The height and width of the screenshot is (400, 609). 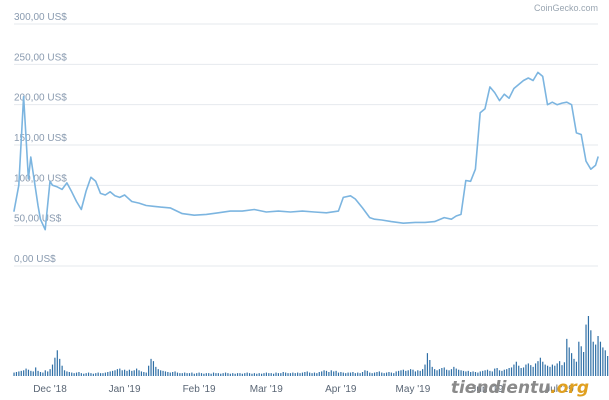 I want to click on x-tick-label: Dec '18, so click(x=50, y=389).